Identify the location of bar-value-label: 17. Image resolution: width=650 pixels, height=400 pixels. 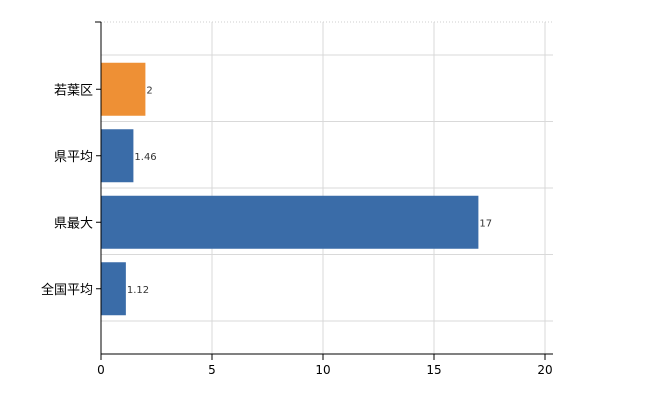
(485, 223).